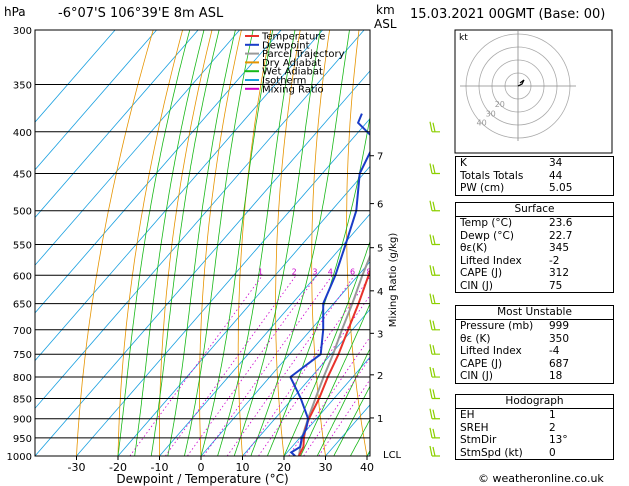 This screenshot has height=486, width=629. What do you see at coordinates (534, 313) in the screenshot?
I see `most-unstable-title: Most Unstable` at bounding box center [534, 313].